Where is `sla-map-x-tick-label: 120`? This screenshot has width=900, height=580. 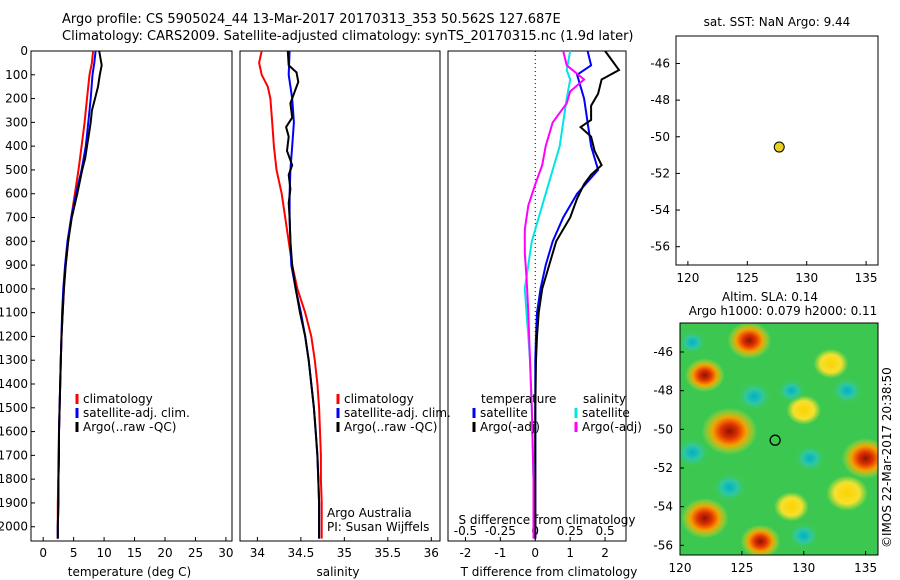
sla-map-x-tick-label: 120 is located at coordinates (680, 568).